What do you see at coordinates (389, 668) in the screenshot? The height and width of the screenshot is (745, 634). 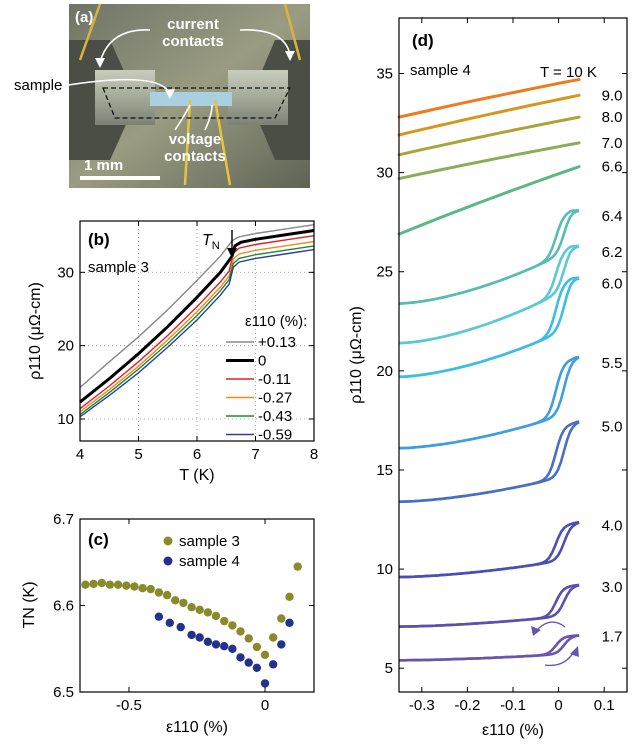 I see `chart-d-ytick-label: 5` at bounding box center [389, 668].